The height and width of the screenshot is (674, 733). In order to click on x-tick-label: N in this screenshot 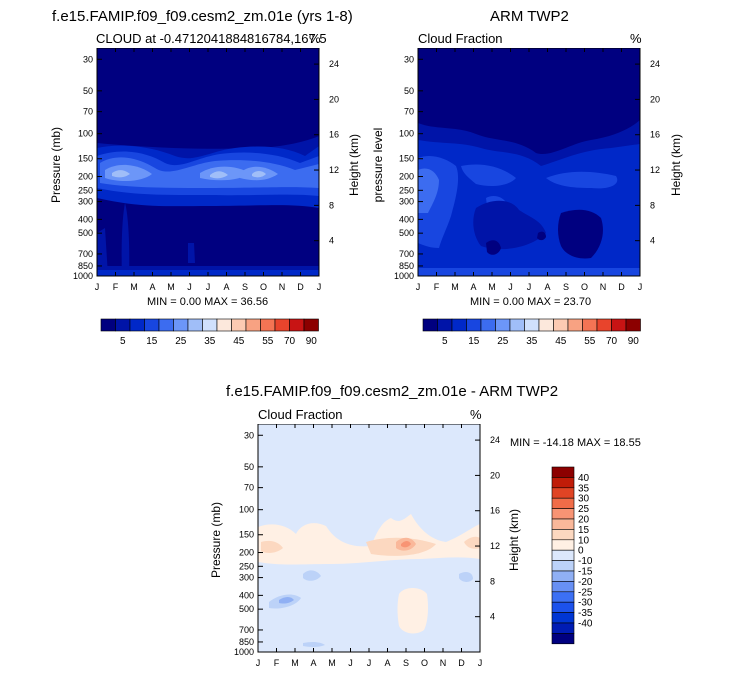, I will do `click(282, 287)`.